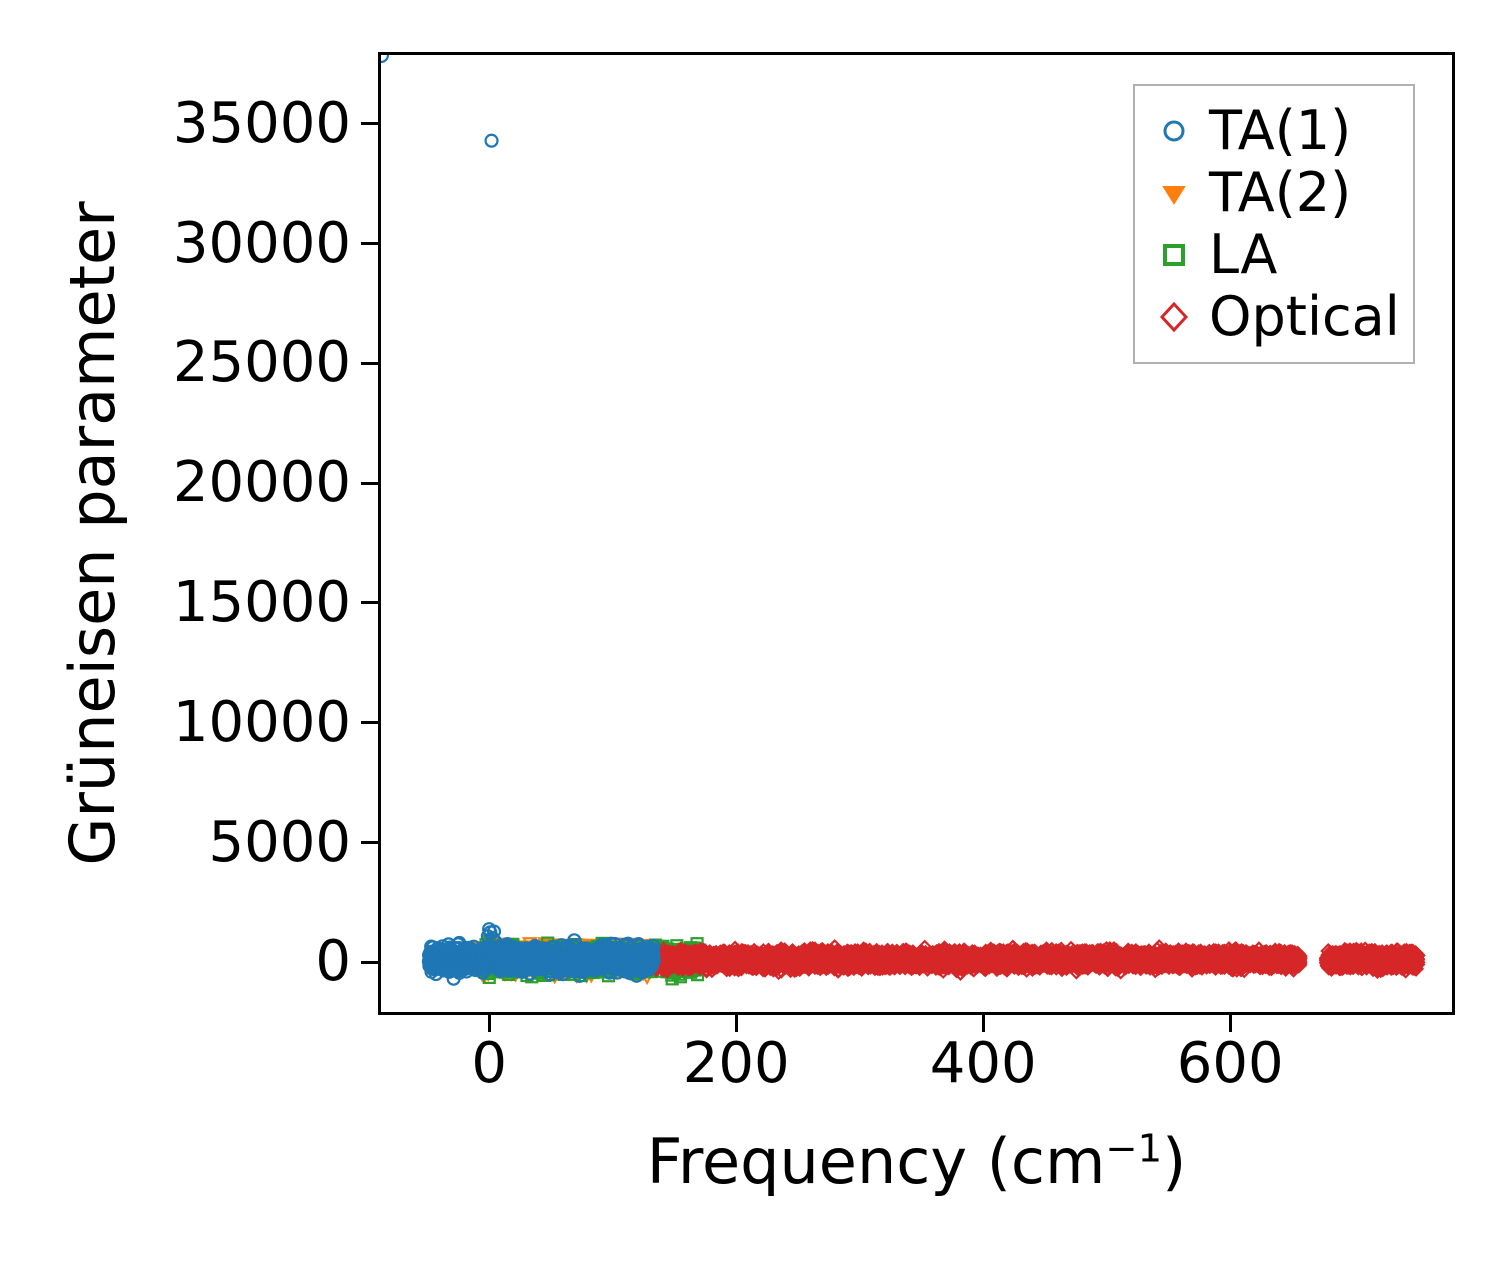 The width and height of the screenshot is (1506, 1264). Describe the element at coordinates (279, 842) in the screenshot. I see `ytick-label-1: 5000` at that location.